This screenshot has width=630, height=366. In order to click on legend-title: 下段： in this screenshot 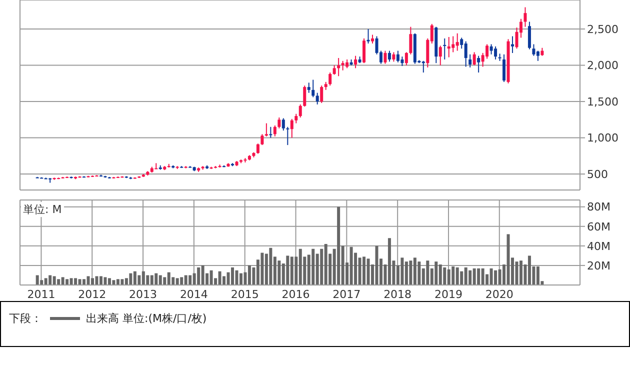, I will do `click(25, 318)`.